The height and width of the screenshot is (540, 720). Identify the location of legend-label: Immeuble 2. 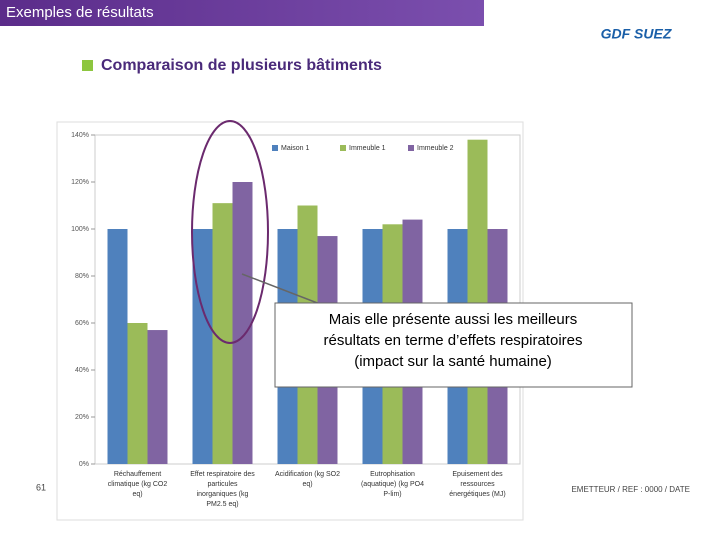
(435, 148).